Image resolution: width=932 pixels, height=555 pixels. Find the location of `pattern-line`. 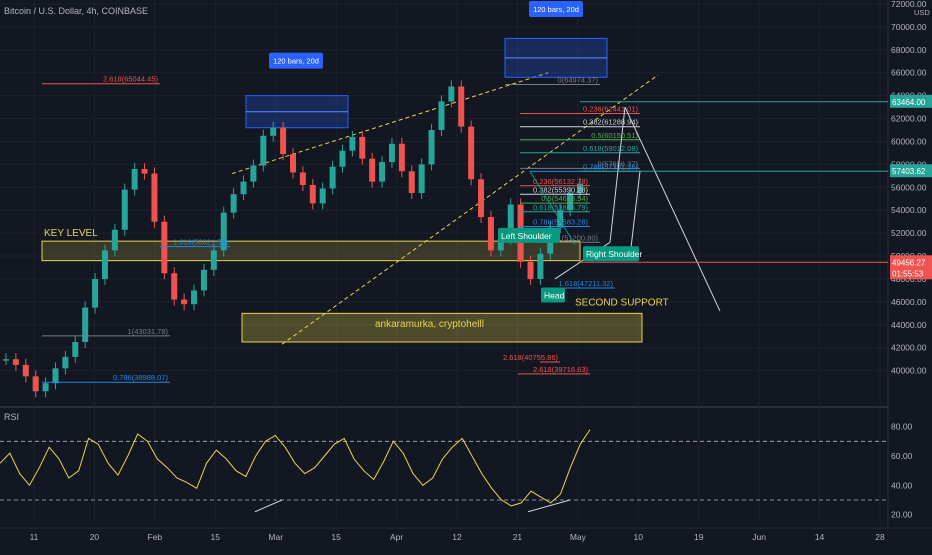

pattern-line is located at coordinates (552, 208).